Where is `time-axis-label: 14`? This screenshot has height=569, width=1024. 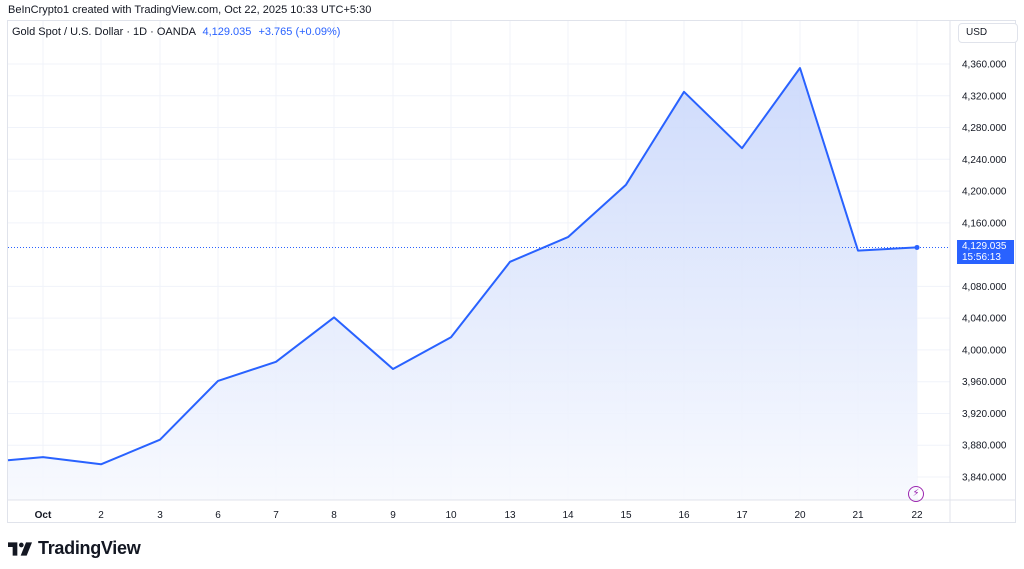 time-axis-label: 14 is located at coordinates (568, 515).